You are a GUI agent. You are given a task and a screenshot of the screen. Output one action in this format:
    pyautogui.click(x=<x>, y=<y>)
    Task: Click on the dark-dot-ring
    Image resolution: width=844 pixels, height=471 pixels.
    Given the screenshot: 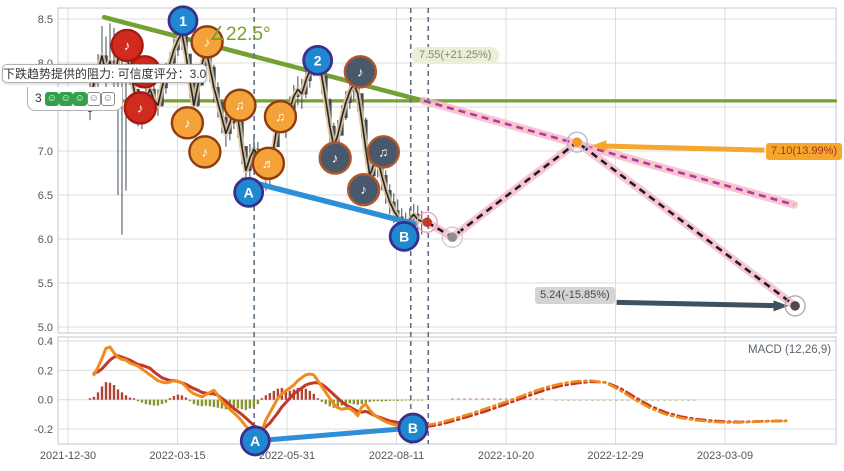 What is the action you would take?
    pyautogui.click(x=795, y=306)
    